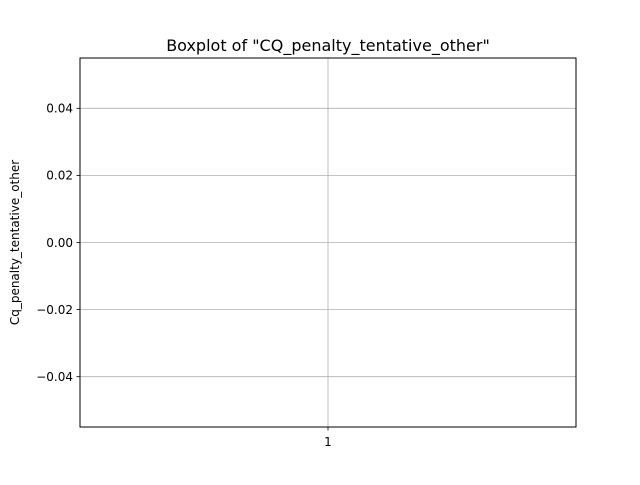  I want to click on x-tick-label: 1, so click(328, 442).